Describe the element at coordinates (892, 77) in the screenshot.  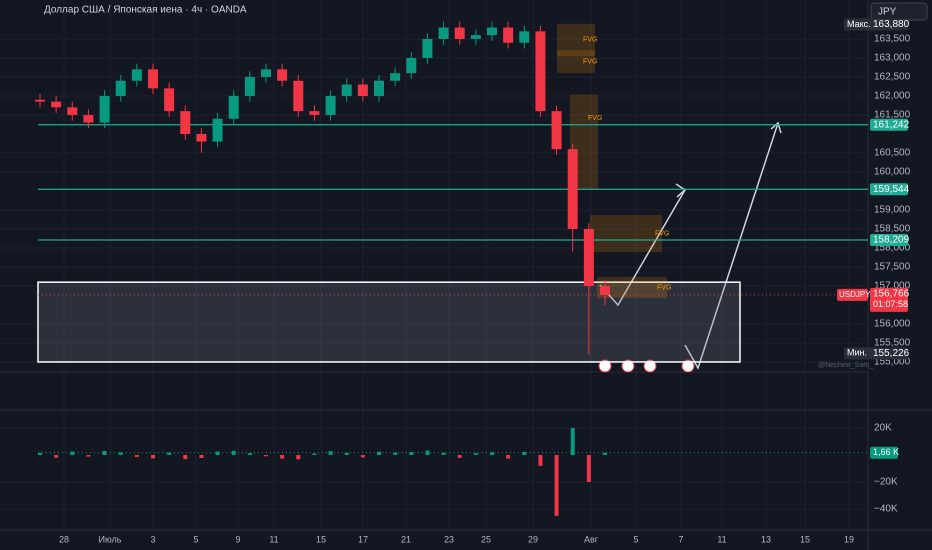
I see `y-tick-label: 162,500` at that location.